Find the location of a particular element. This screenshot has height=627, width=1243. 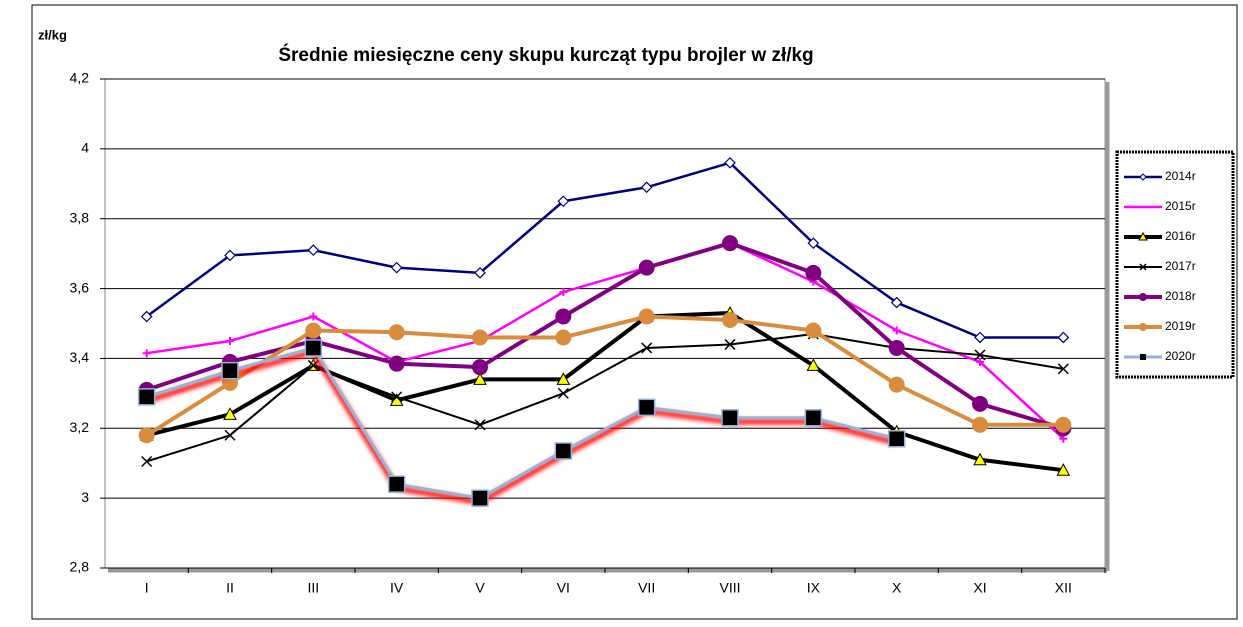

y-tick-label: 3,6 is located at coordinates (80, 287).